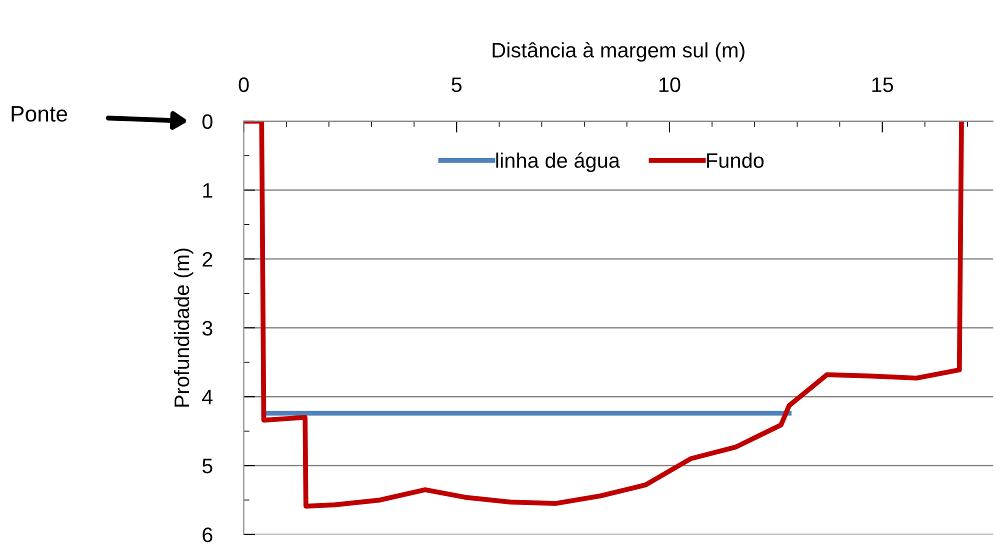  I want to click on y-tick-label: 1, so click(207, 190).